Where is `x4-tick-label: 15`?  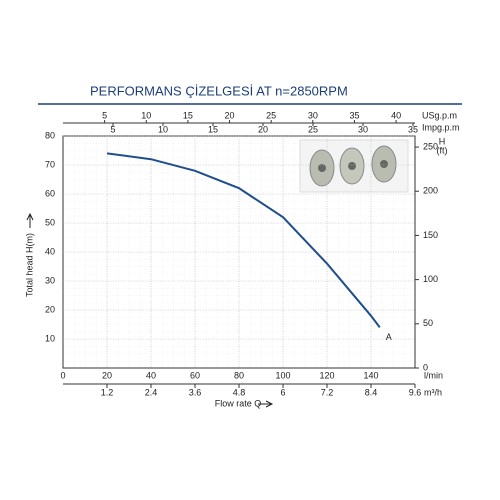 x4-tick-label: 15 is located at coordinates (213, 129).